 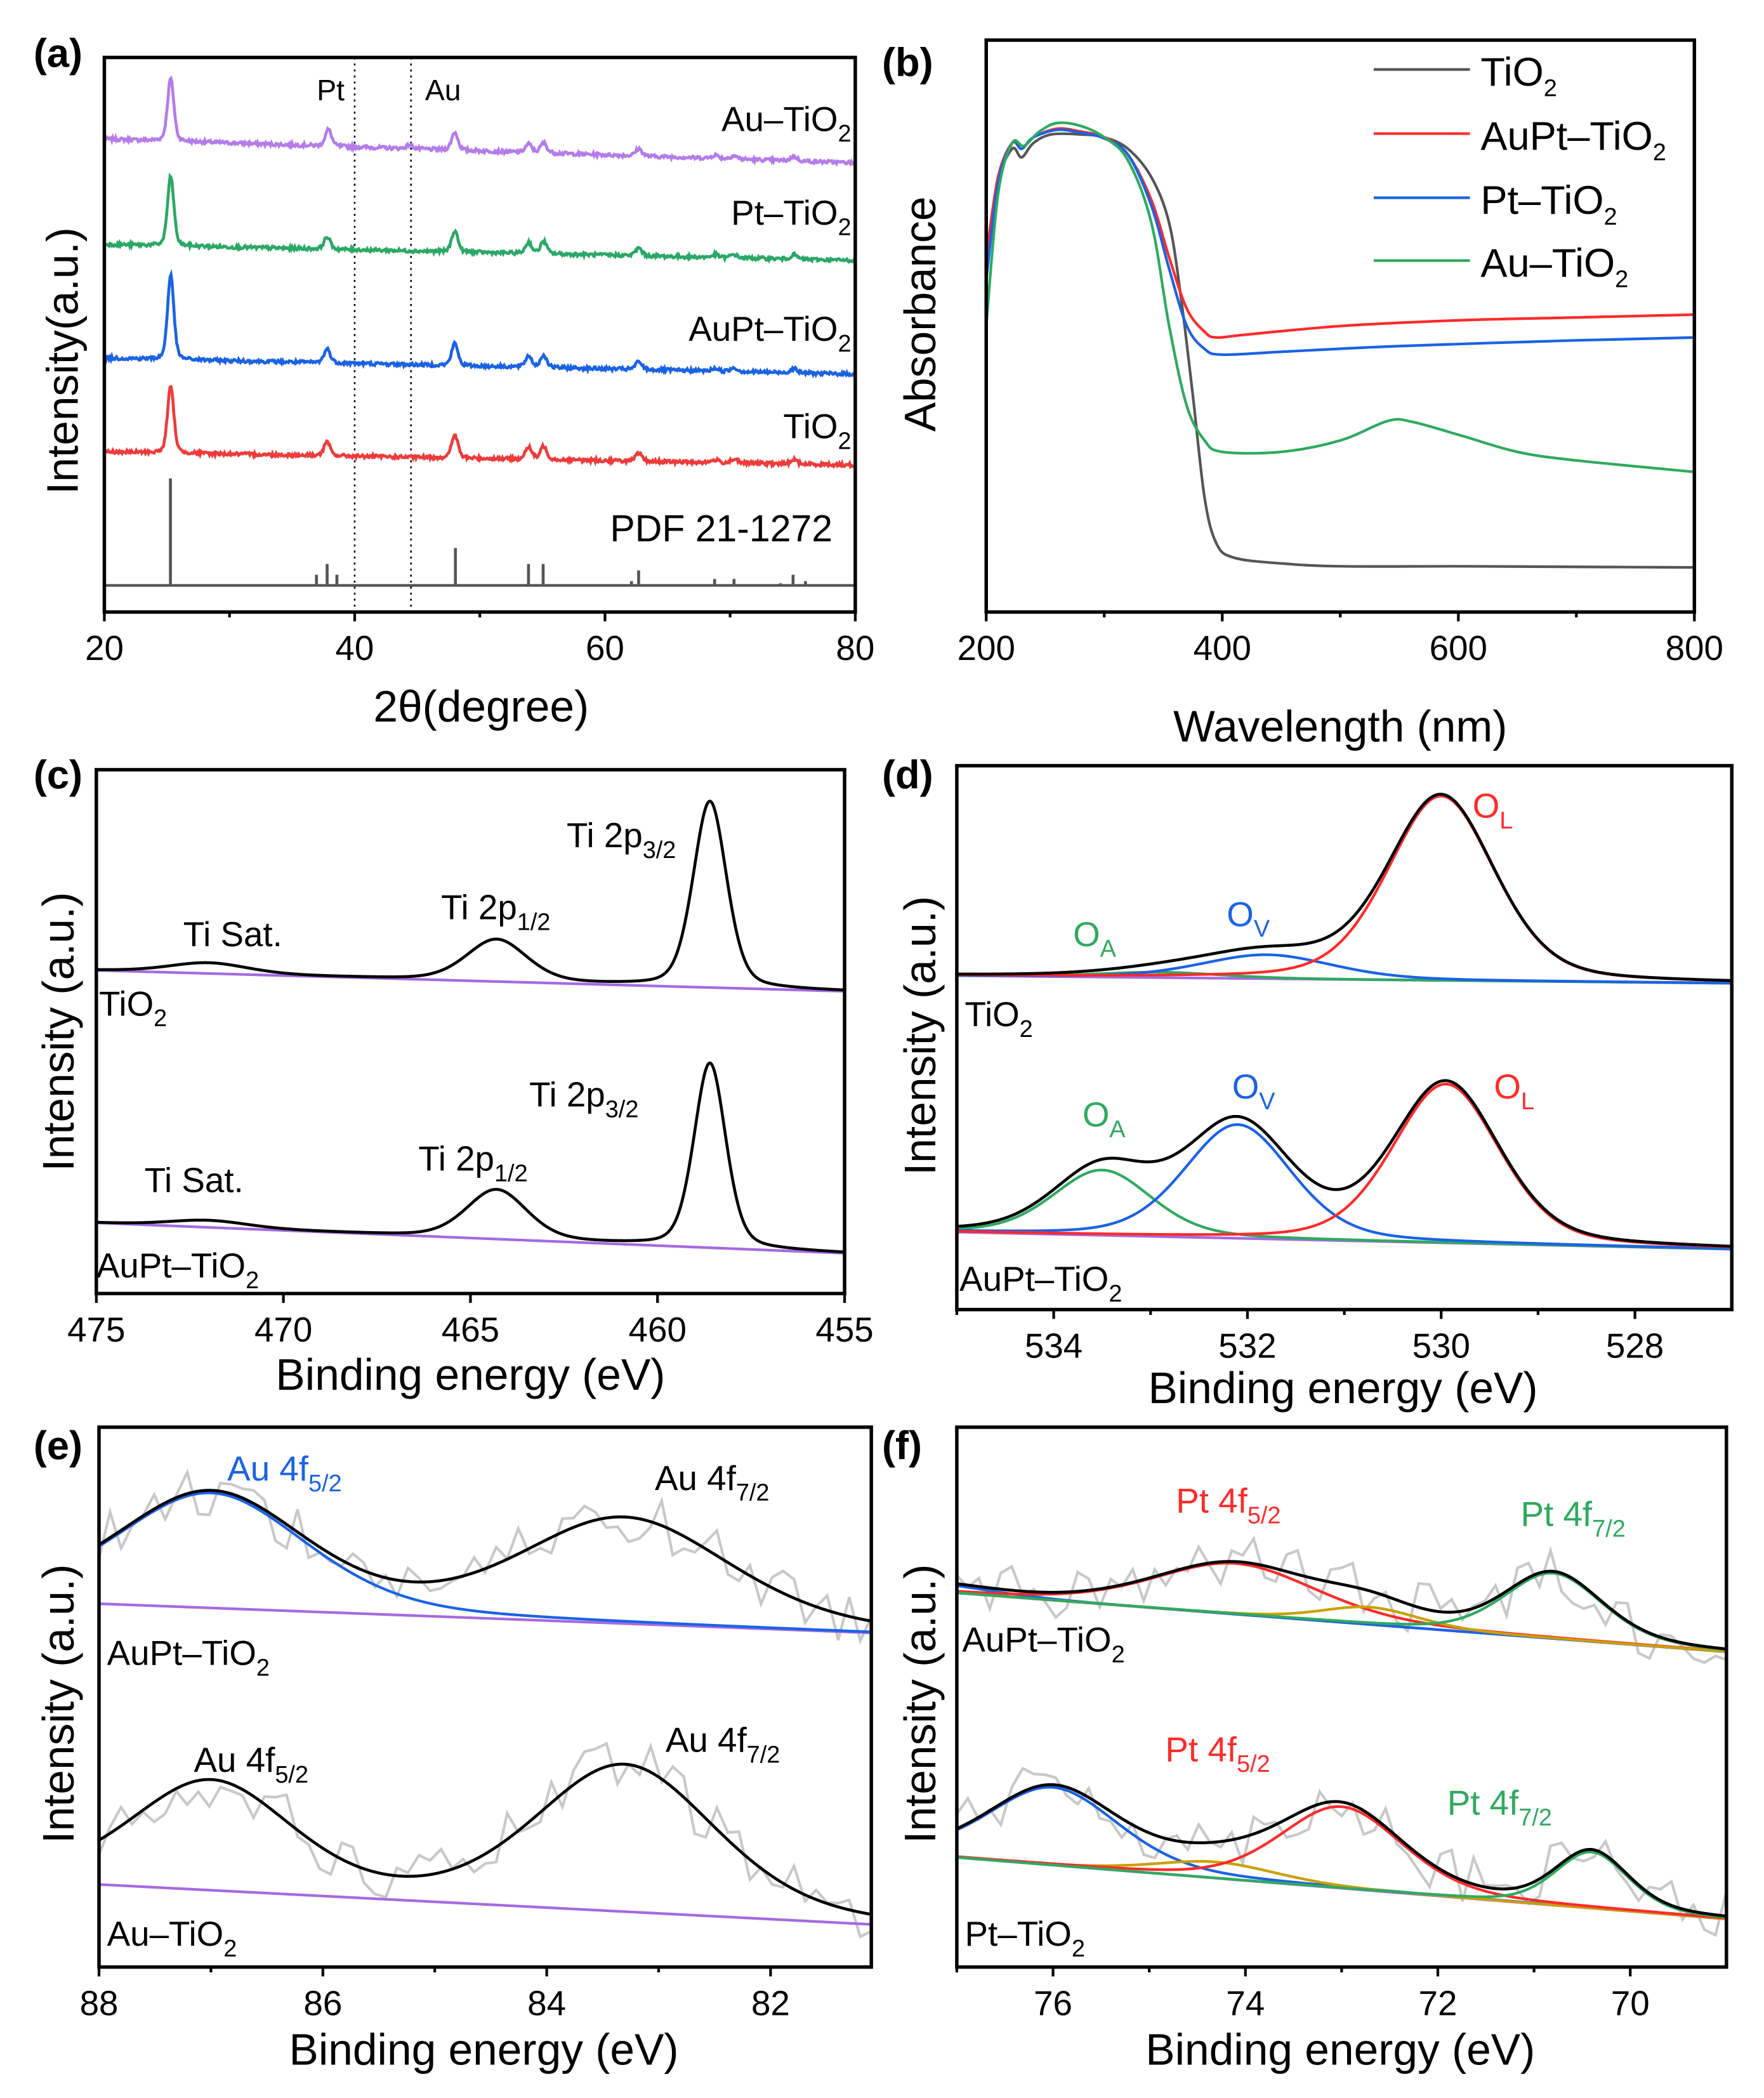 What do you see at coordinates (470, 1329) in the screenshot?
I see `x-tick-label: 465` at bounding box center [470, 1329].